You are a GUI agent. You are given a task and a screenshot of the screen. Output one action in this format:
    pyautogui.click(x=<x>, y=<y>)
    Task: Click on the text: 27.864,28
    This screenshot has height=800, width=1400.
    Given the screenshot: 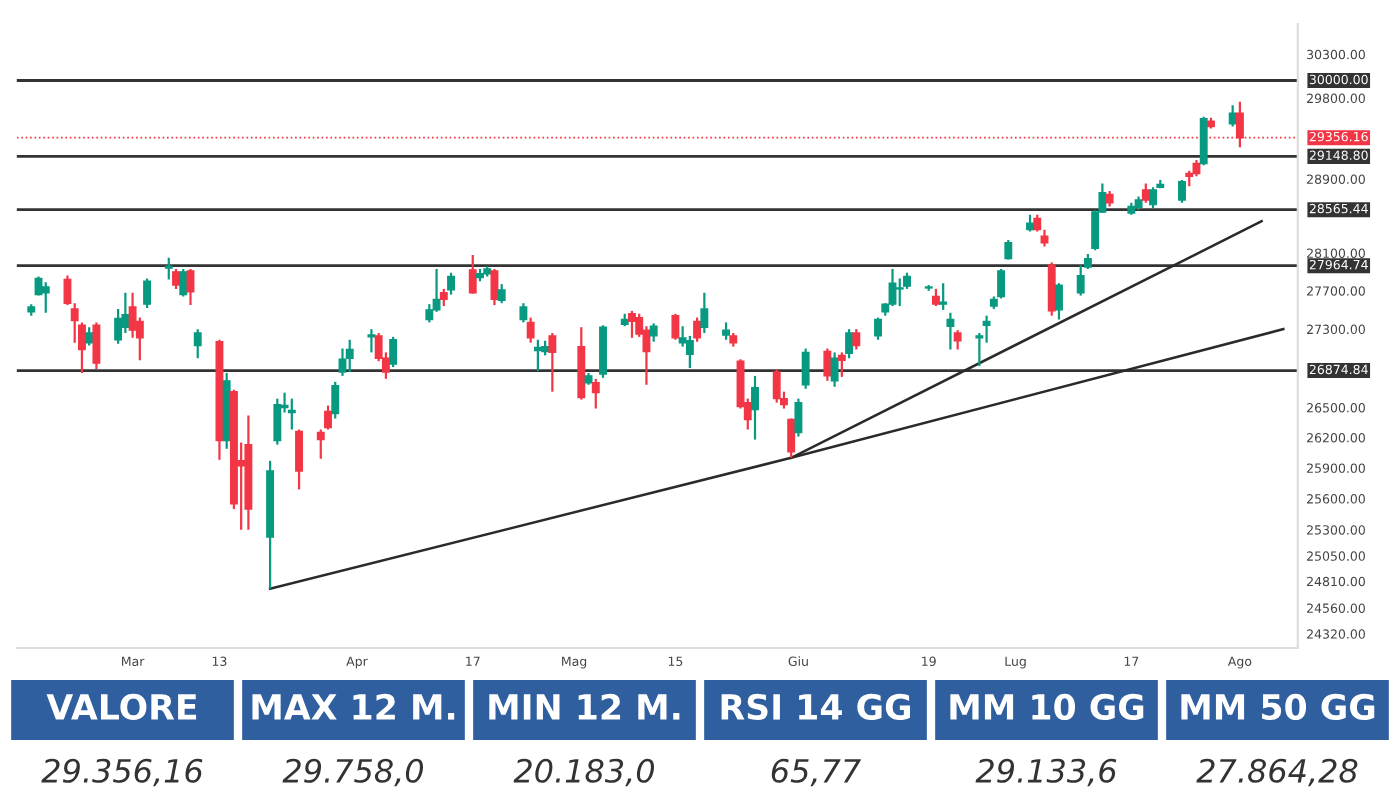 What is the action you would take?
    pyautogui.click(x=1277, y=772)
    